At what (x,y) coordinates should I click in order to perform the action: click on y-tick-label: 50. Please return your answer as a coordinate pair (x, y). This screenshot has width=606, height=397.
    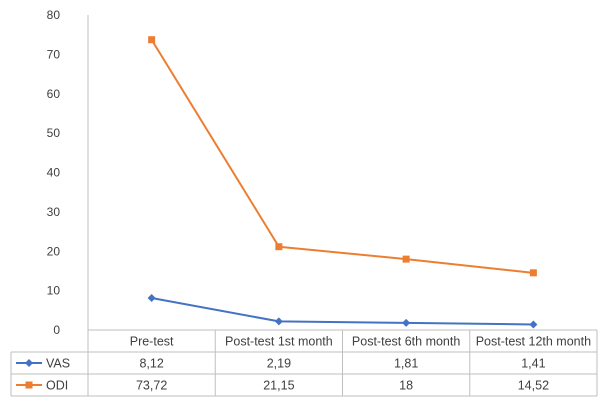
    Looking at the image, I should click on (54, 133).